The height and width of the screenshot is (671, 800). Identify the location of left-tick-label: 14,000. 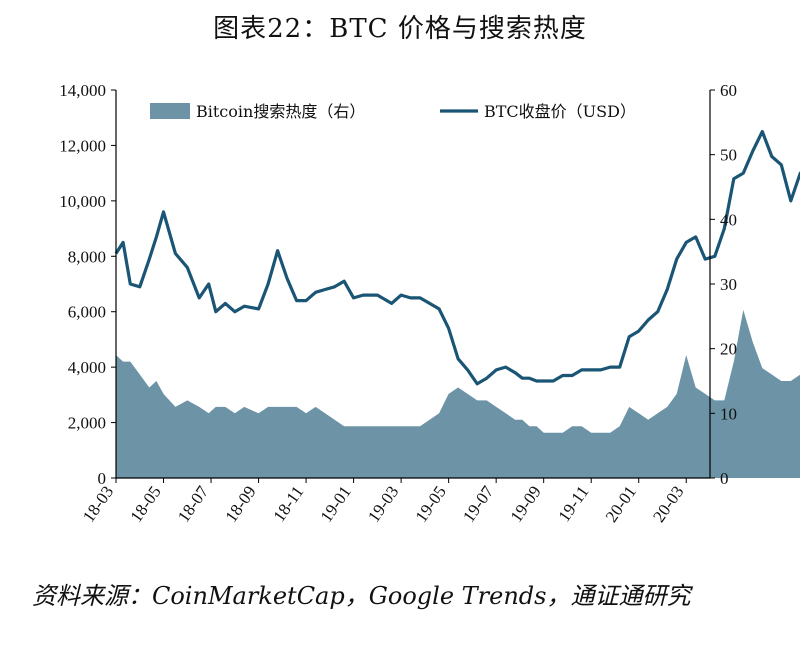
(82, 90).